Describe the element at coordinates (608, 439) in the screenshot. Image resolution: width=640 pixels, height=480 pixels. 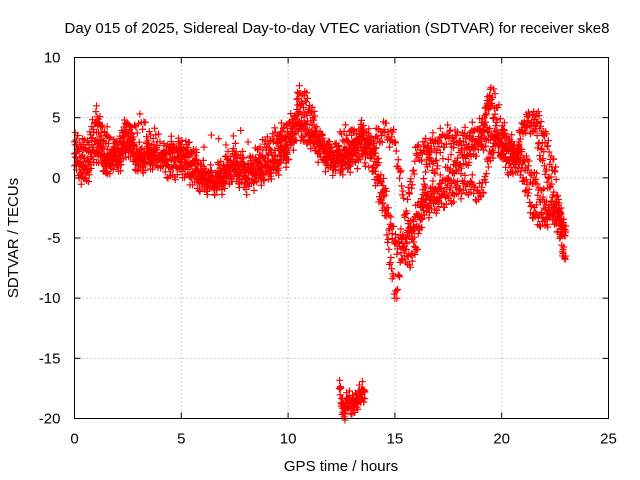
I see `x-tick-label: 25` at that location.